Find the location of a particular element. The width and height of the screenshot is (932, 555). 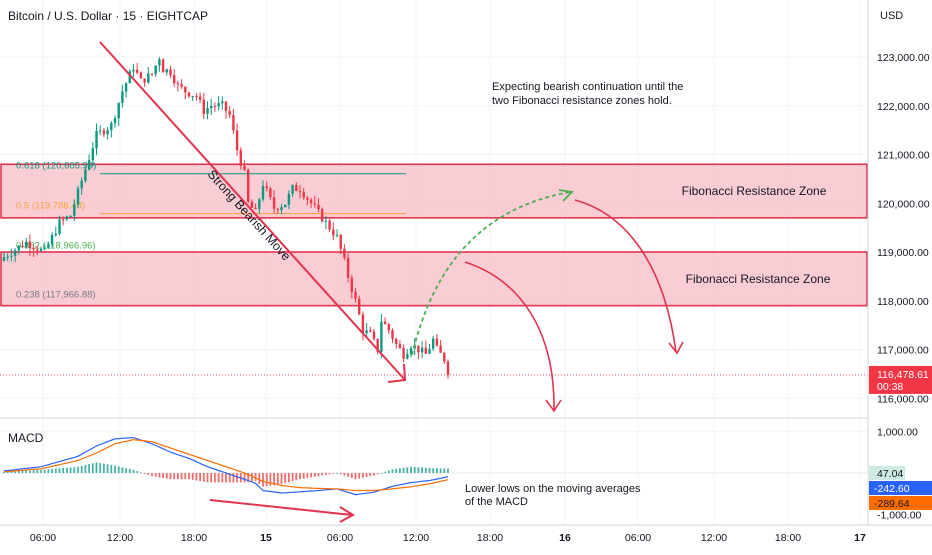

macd-value: -242.60 is located at coordinates (892, 489).